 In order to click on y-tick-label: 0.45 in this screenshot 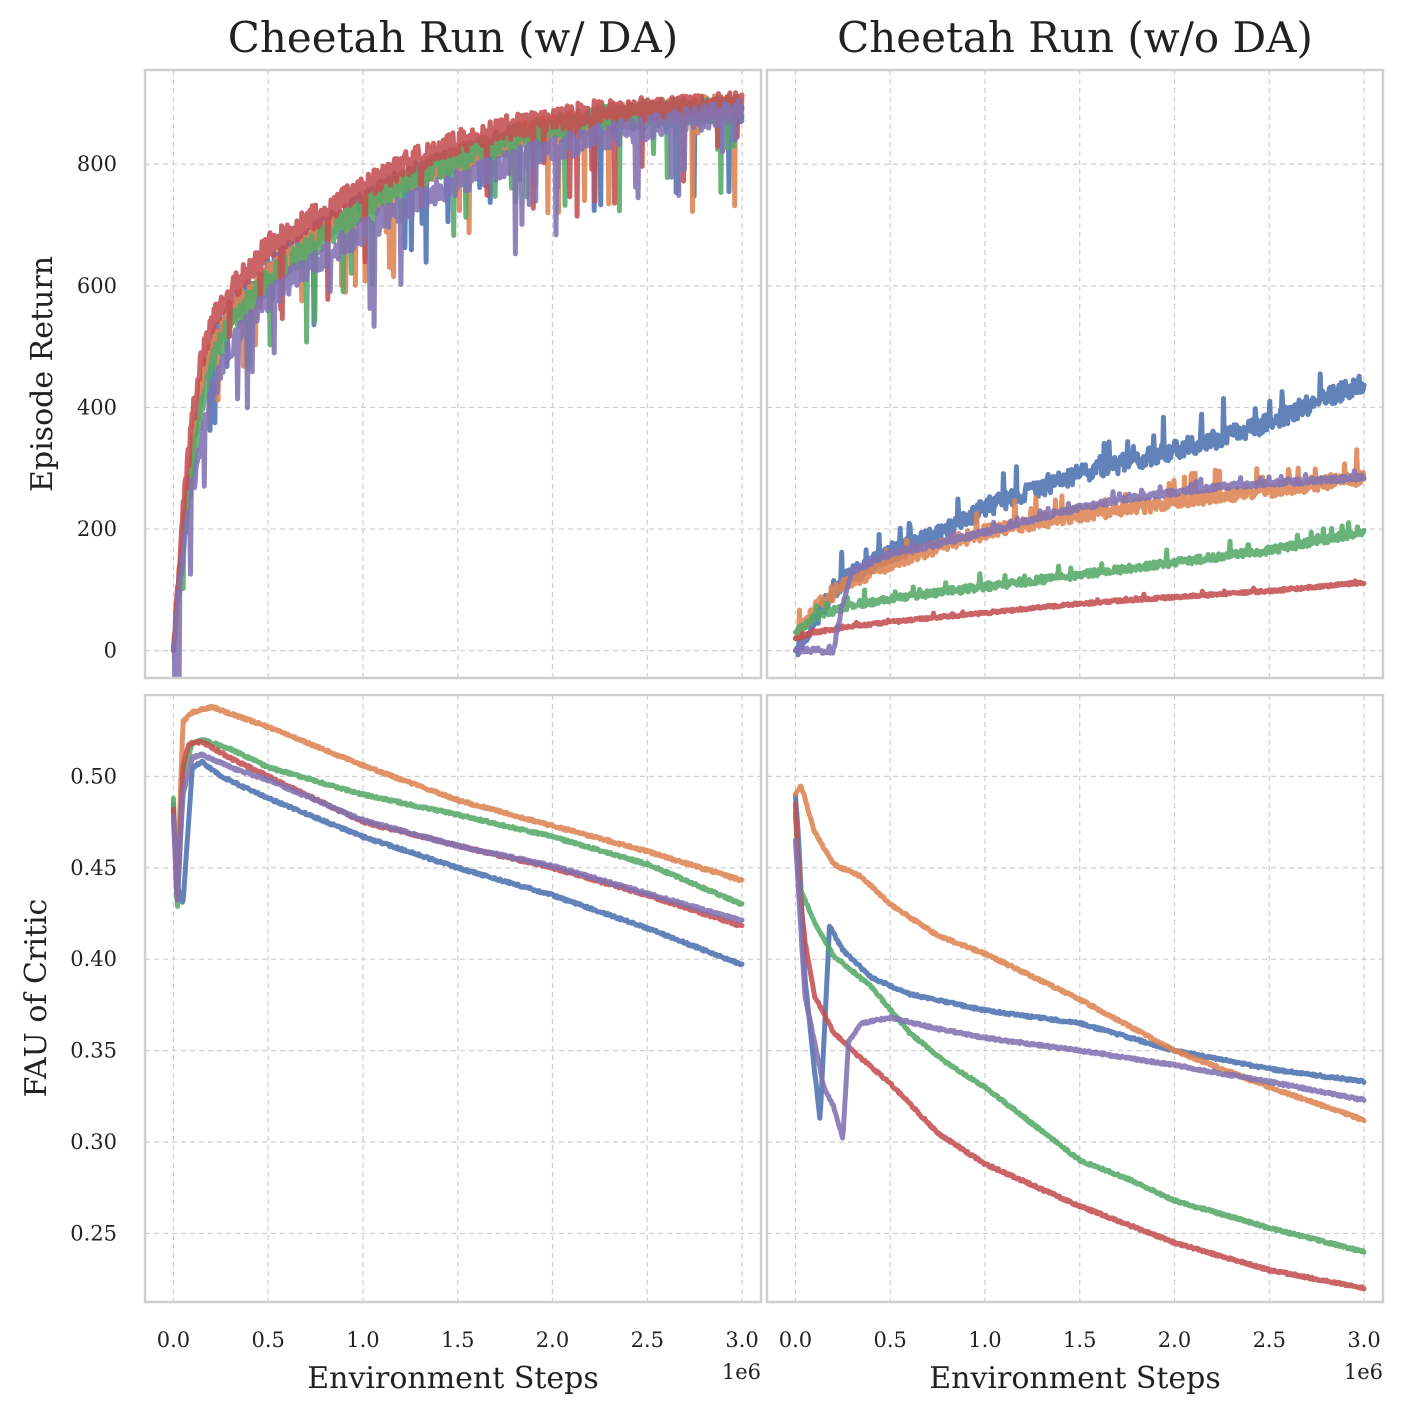, I will do `click(93, 868)`.